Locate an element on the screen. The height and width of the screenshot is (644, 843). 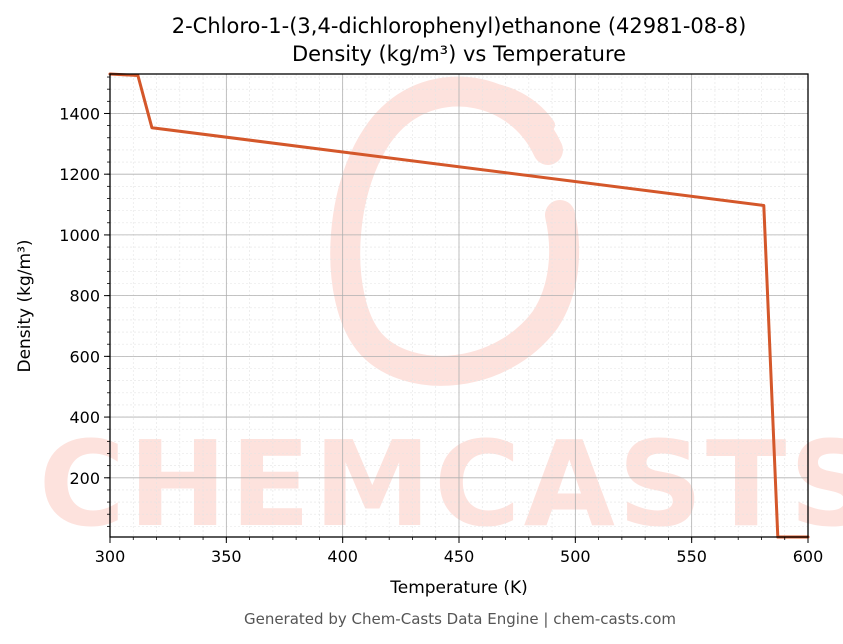
y-tick-label: 400 is located at coordinates (84, 417).